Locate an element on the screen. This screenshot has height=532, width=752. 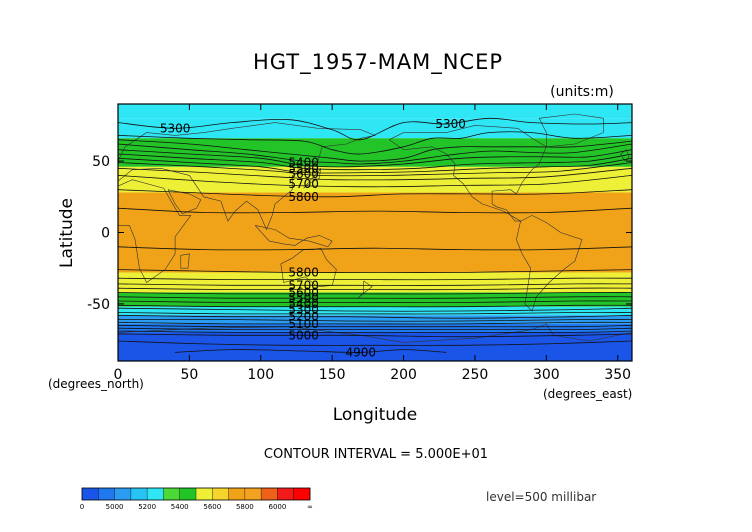
colorbar-label-6: 6000 is located at coordinates (278, 507).